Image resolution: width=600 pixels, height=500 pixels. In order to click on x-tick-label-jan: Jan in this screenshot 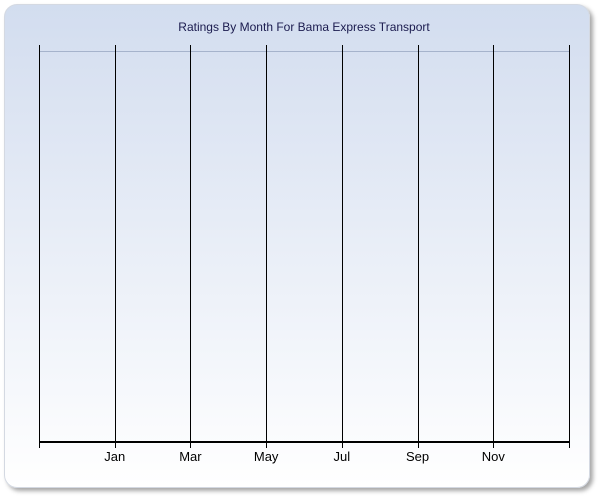, I will do `click(115, 456)`.